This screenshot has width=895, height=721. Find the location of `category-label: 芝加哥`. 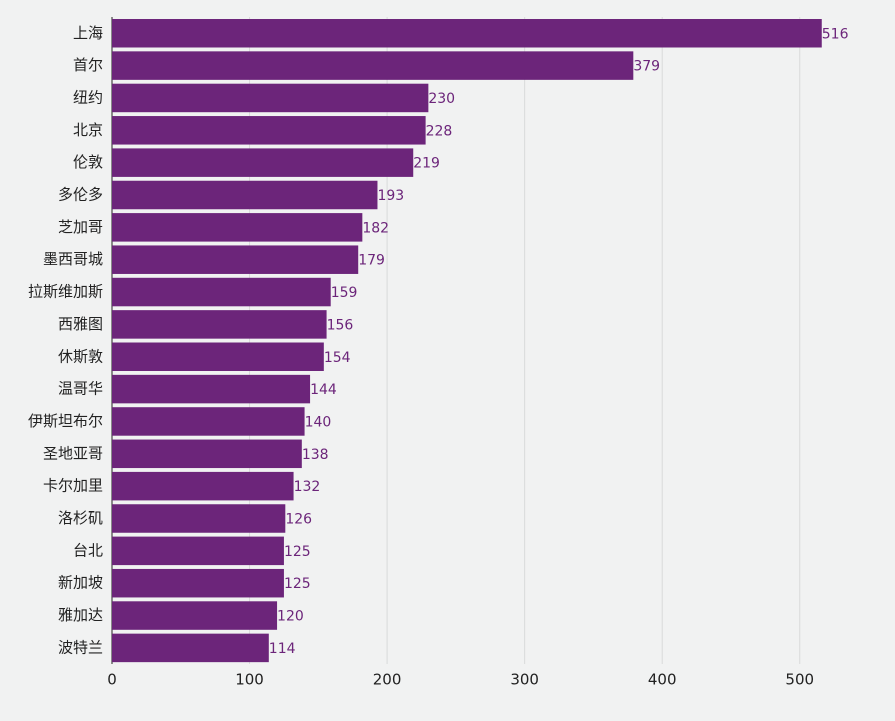

category-label: 芝加哥 is located at coordinates (80, 227).